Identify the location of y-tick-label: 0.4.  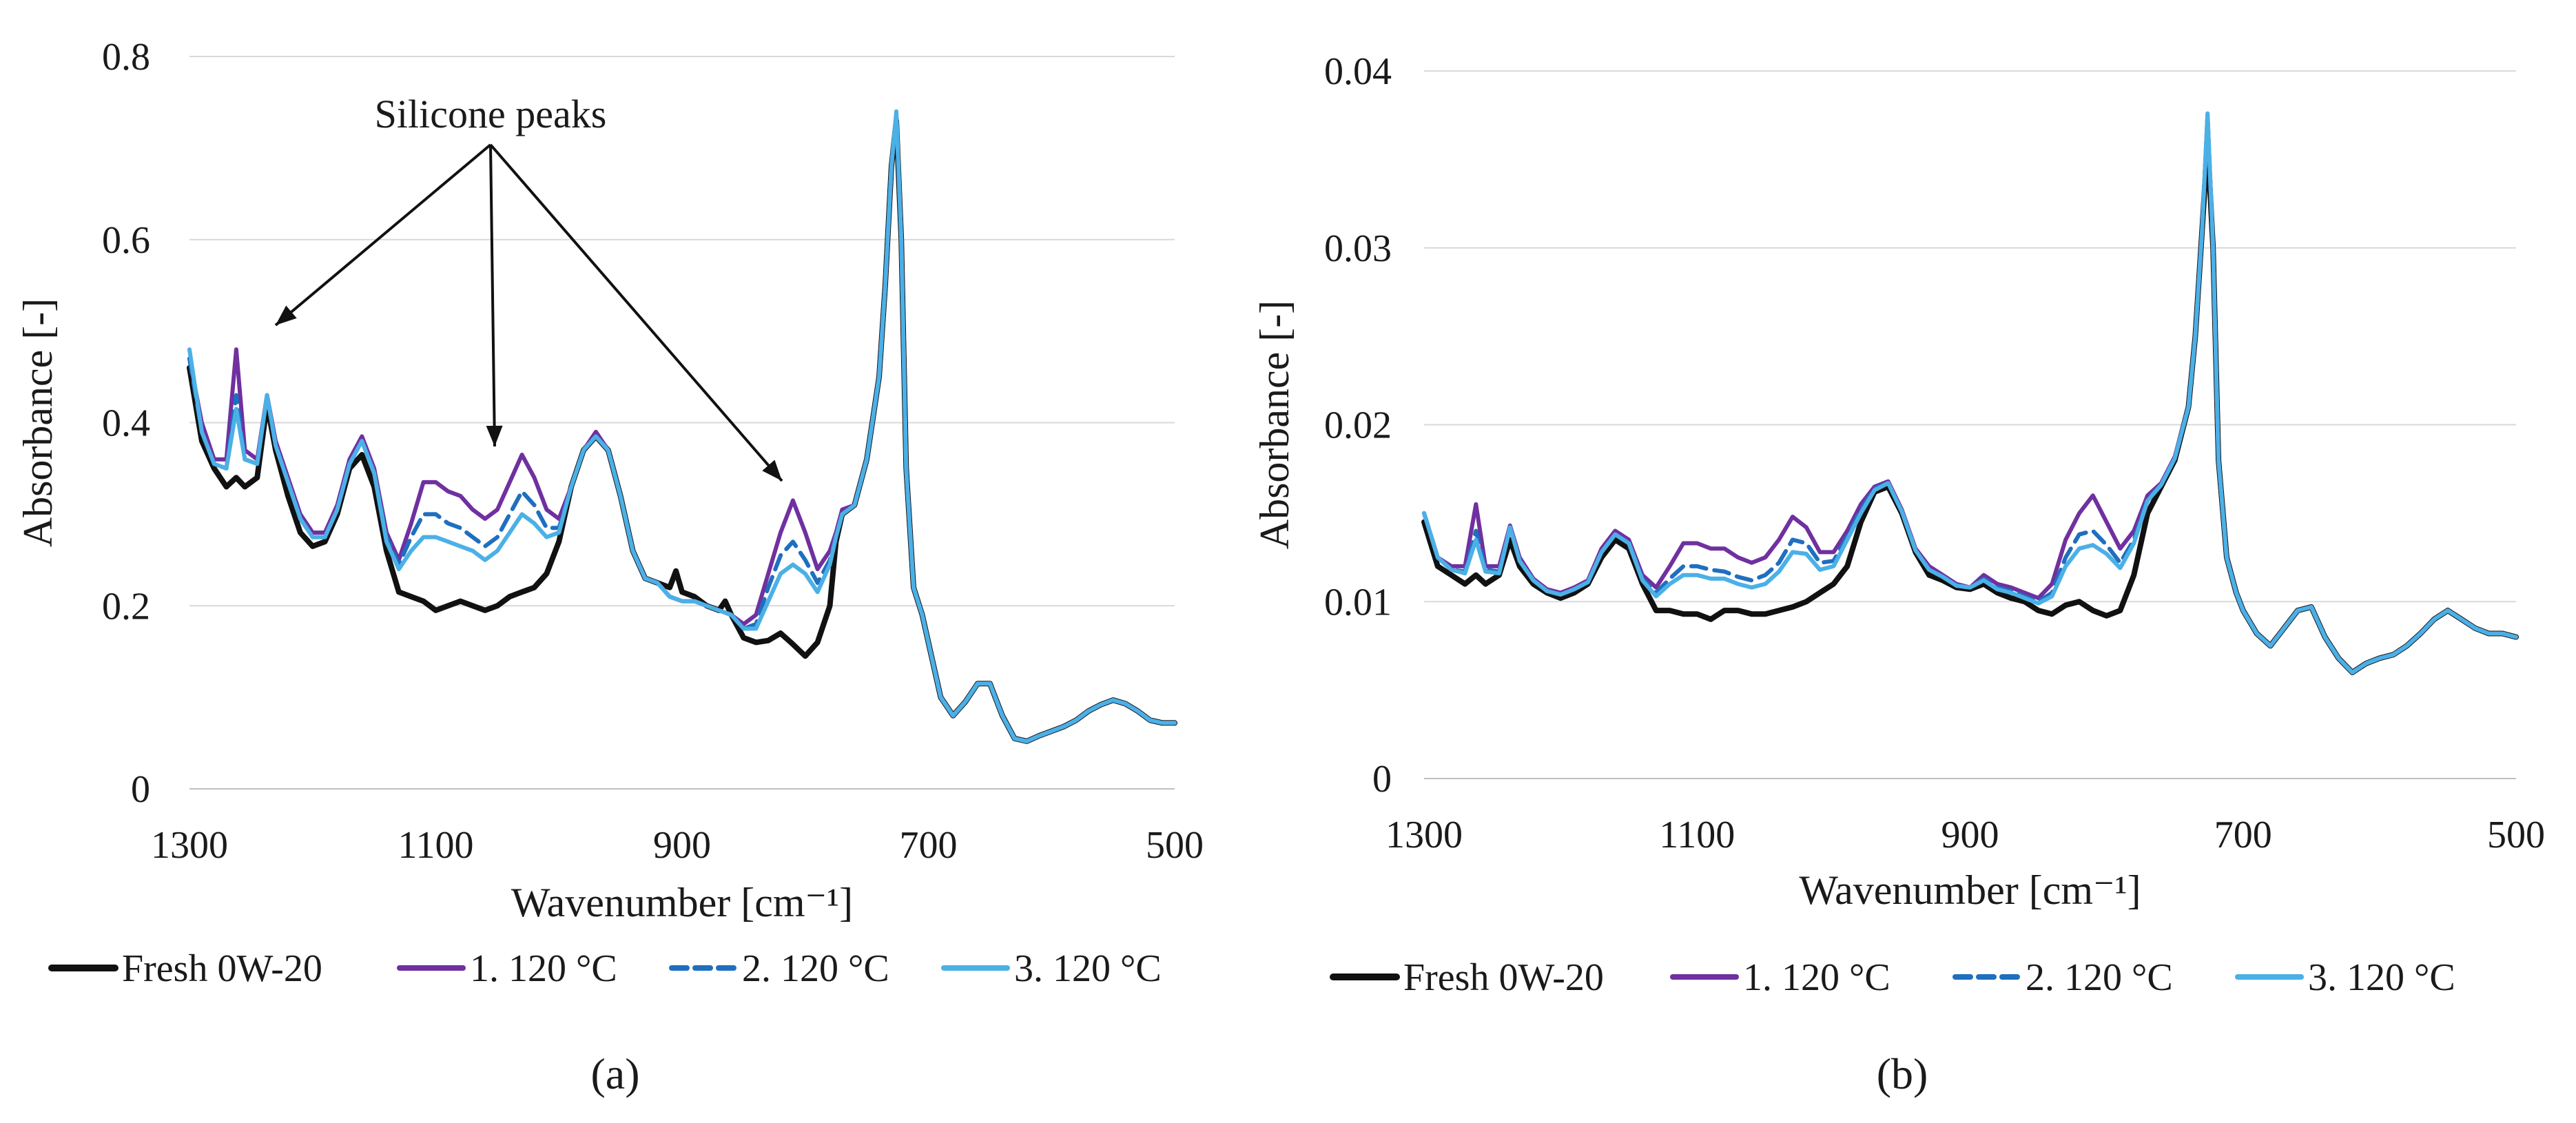
(126, 424).